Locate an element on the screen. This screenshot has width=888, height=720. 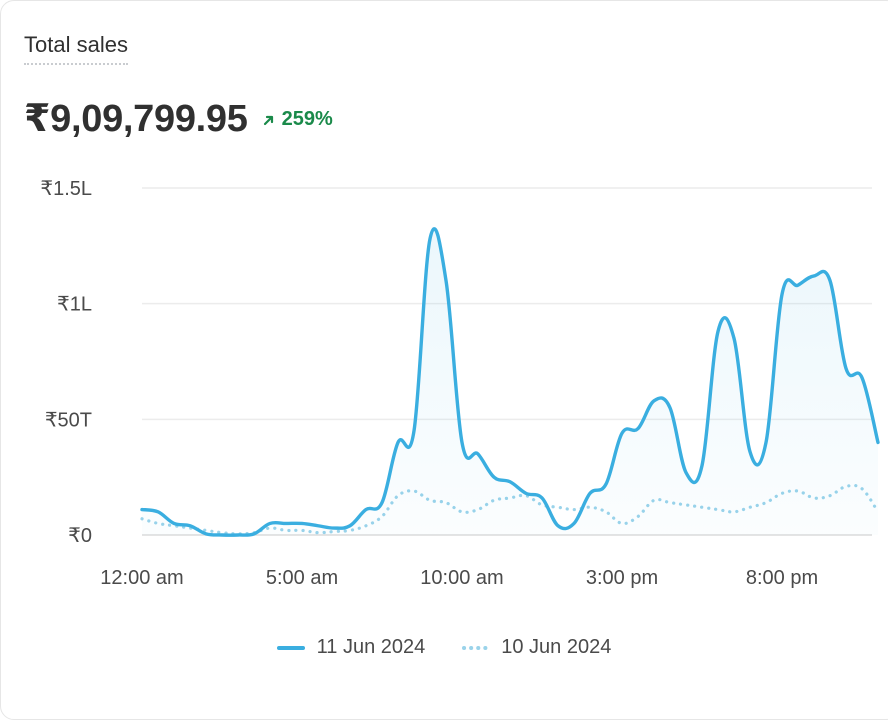
solid-line-swatch-icon is located at coordinates (290, 647).